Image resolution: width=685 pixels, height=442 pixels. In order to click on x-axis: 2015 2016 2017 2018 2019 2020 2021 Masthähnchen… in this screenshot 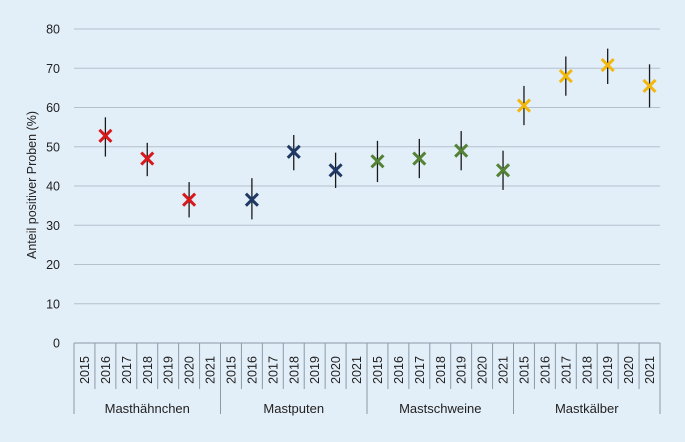, I will do `click(367, 379)`.